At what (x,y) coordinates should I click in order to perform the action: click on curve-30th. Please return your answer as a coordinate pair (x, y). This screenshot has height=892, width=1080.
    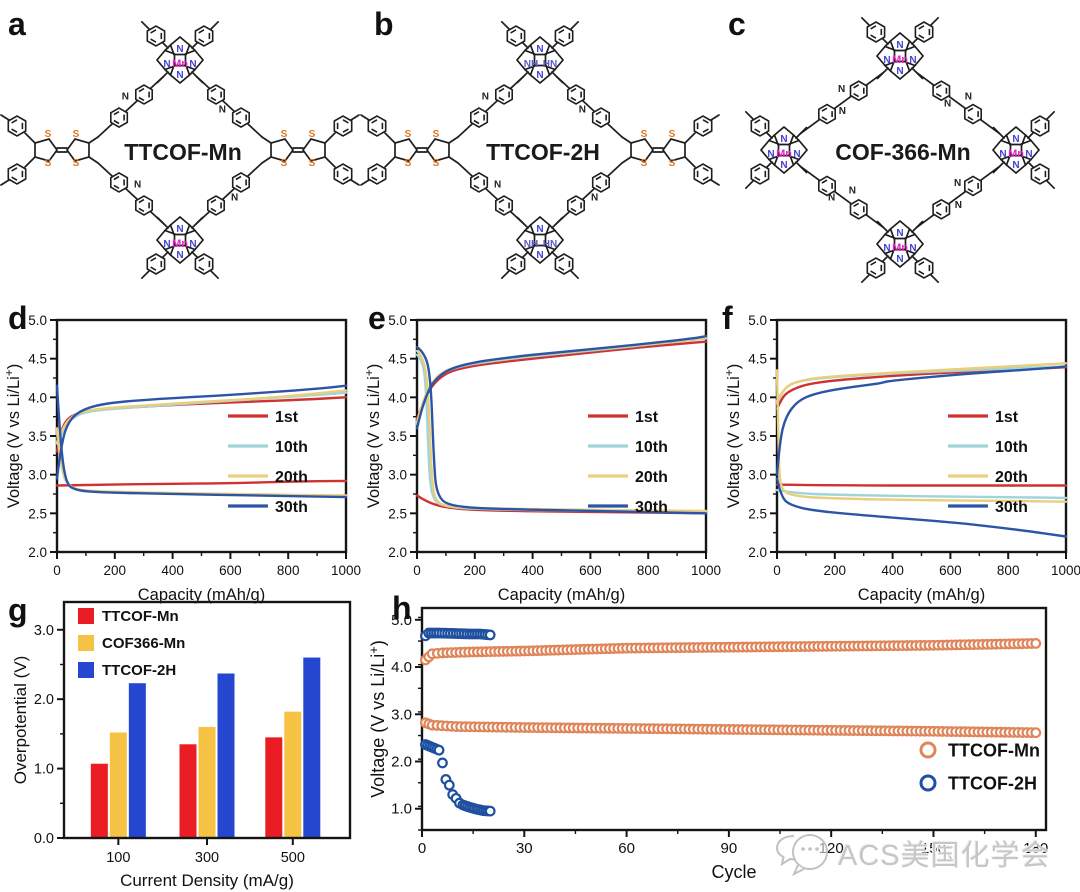
    Looking at the image, I should click on (561, 382).